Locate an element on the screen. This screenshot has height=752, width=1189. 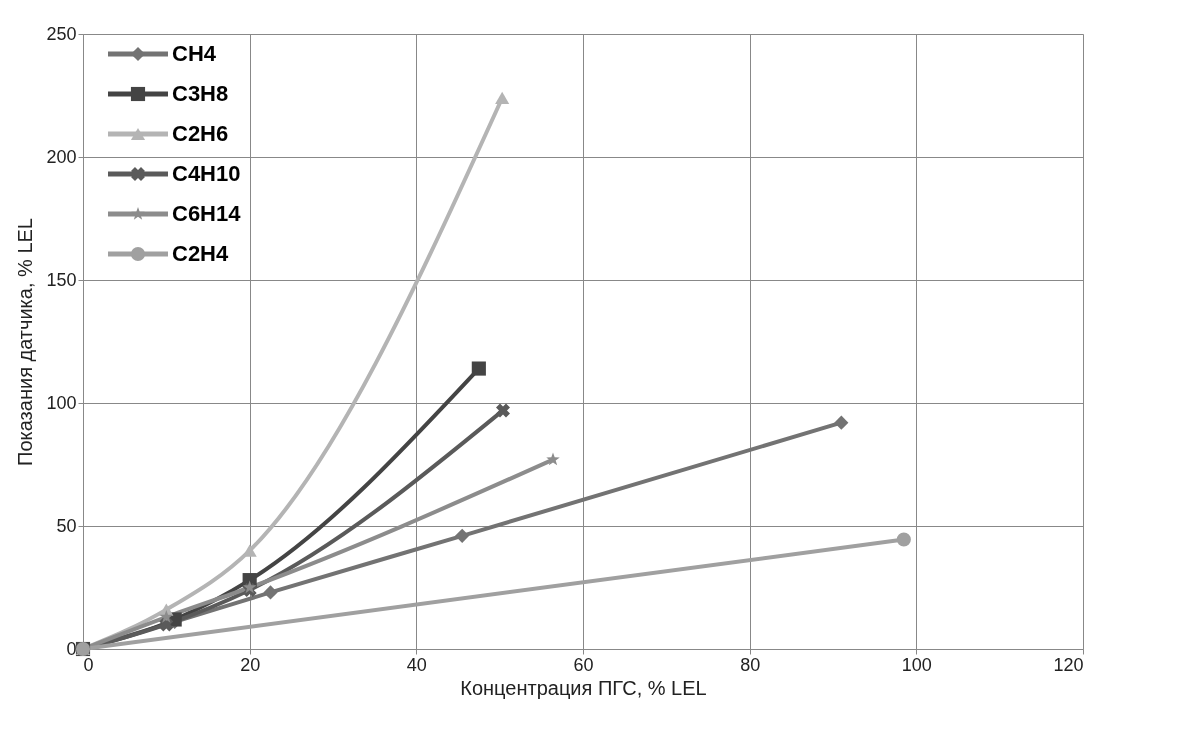
legend-label: C6H14 is located at coordinates (207, 213).